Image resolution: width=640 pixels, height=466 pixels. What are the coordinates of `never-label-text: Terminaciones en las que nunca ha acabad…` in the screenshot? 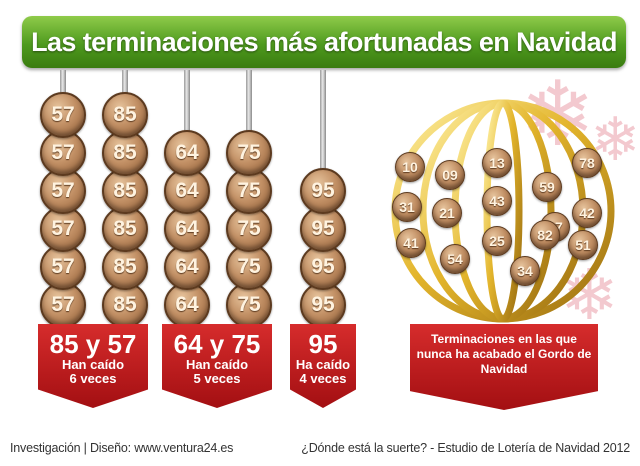 It's located at (504, 354).